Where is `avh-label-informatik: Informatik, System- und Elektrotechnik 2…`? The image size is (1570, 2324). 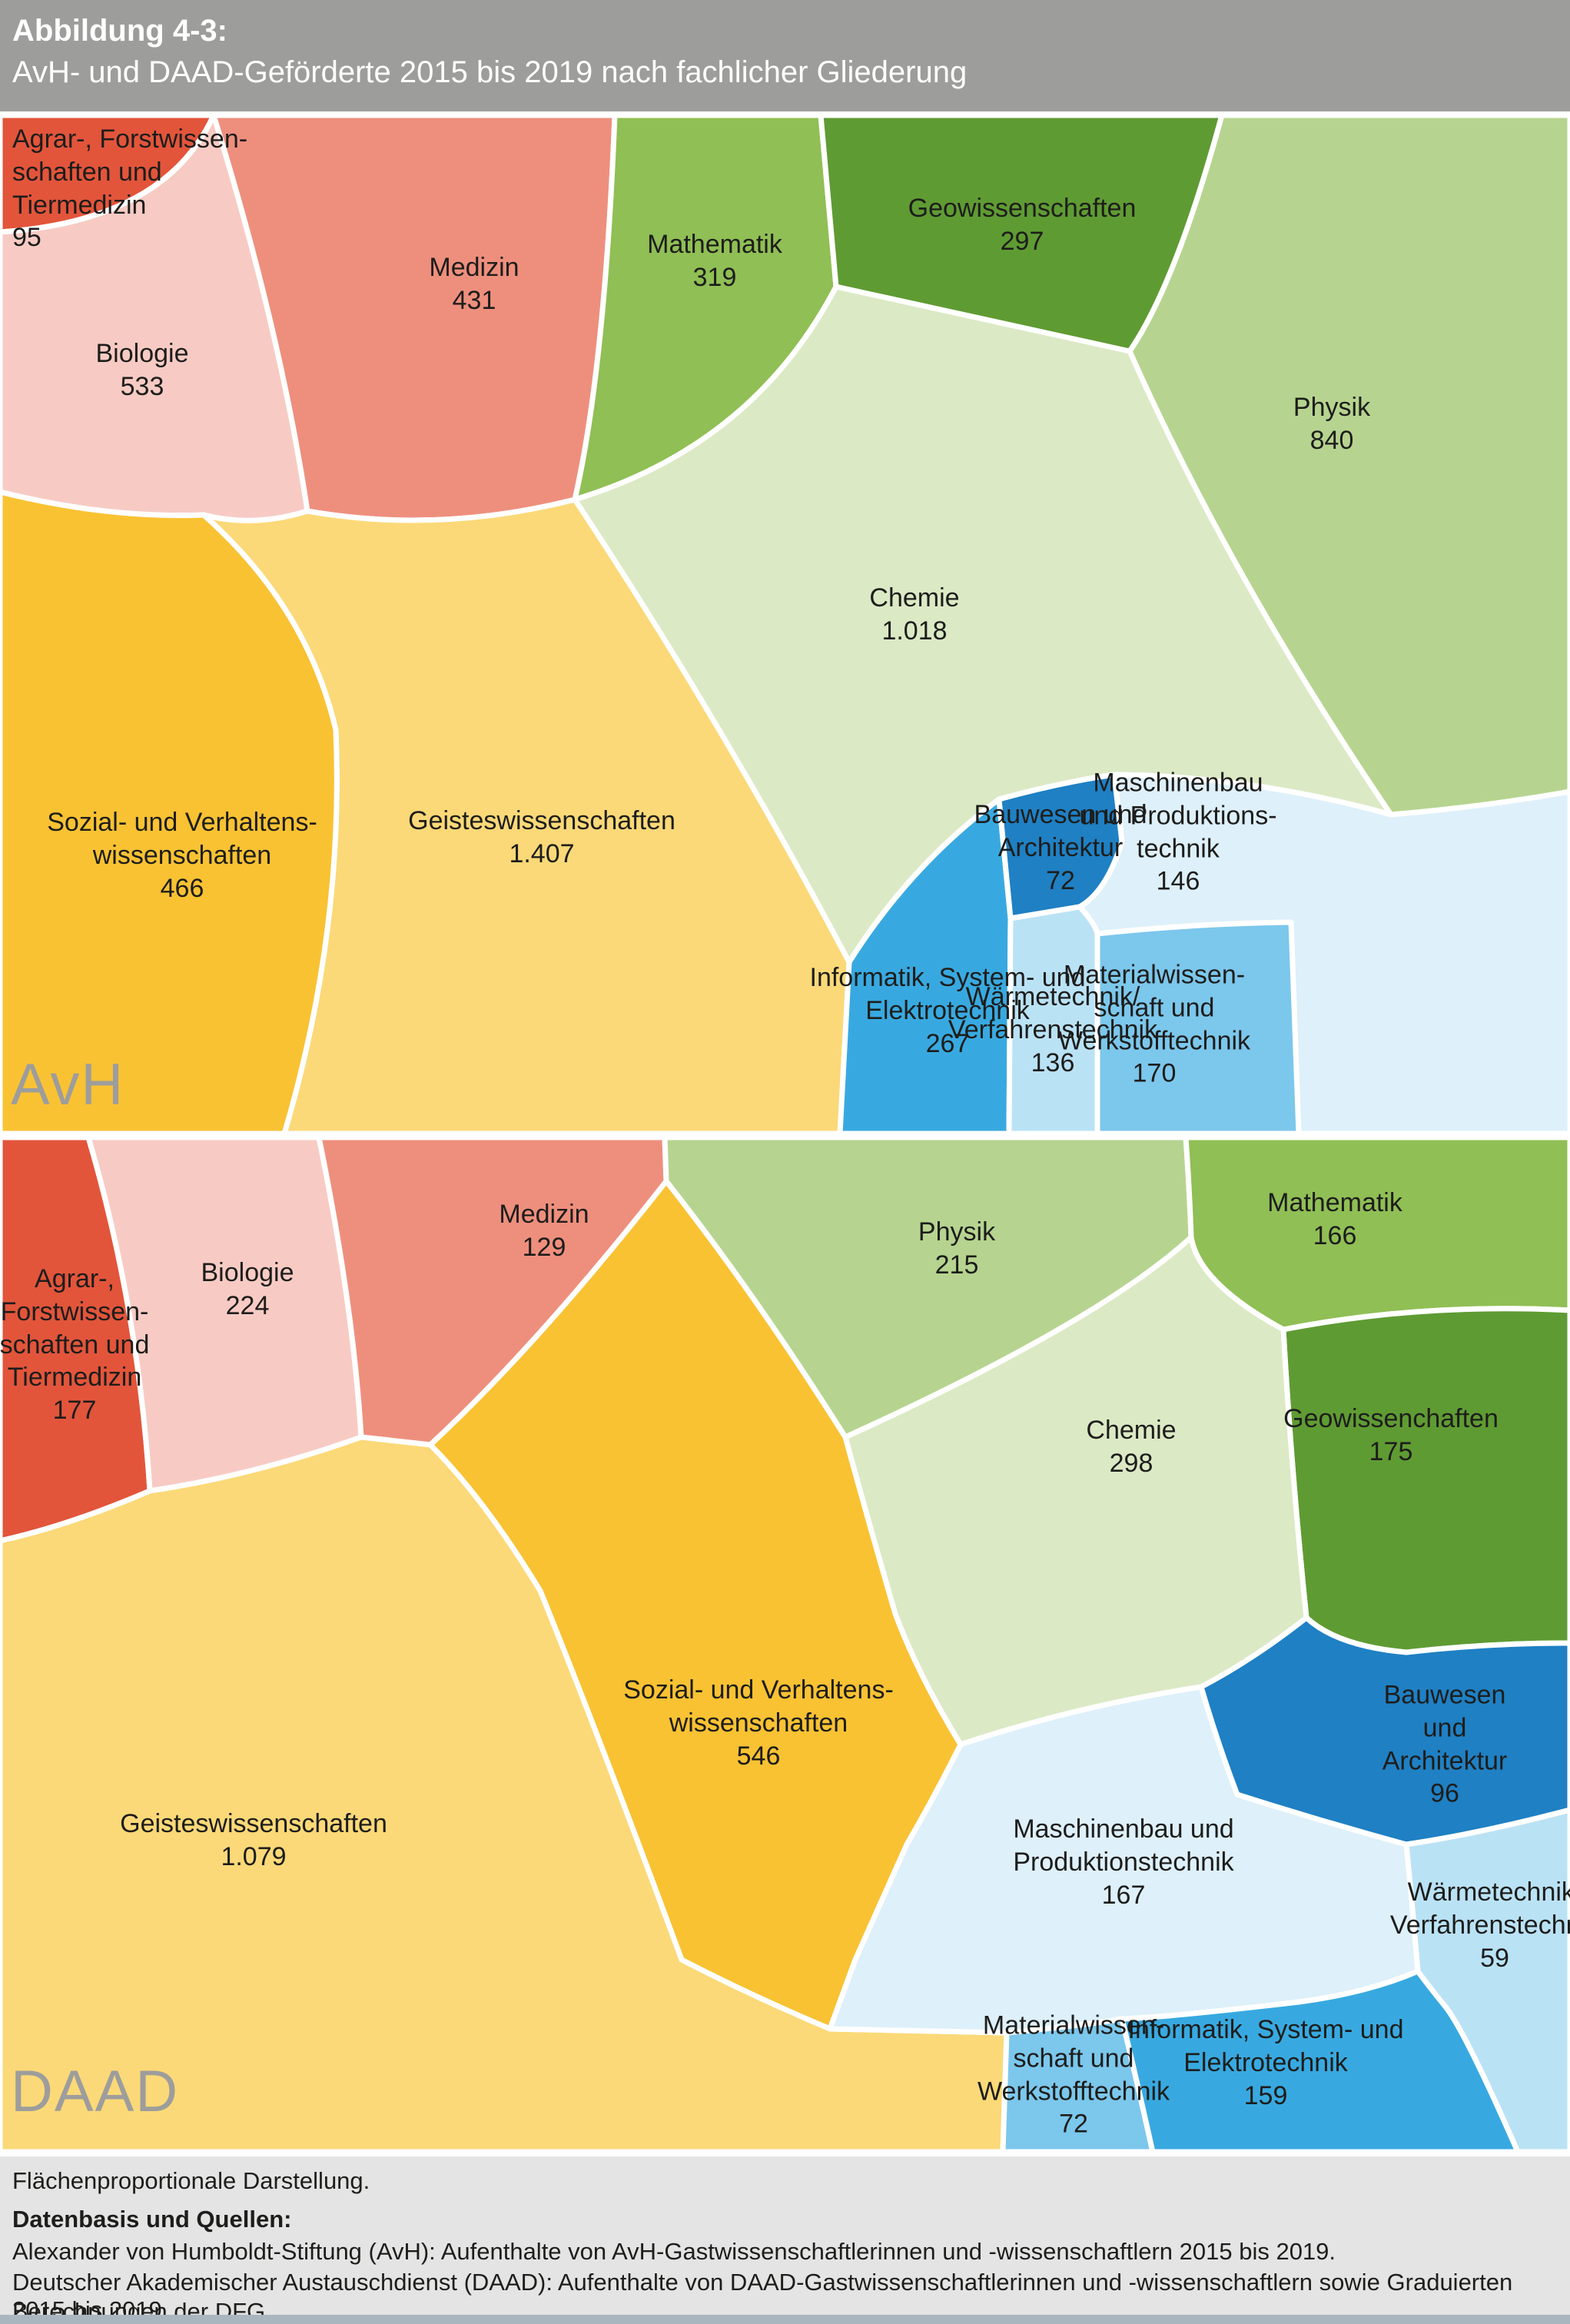 avh-label-informatik: Informatik, System- und Elektrotechnik 2… is located at coordinates (948, 1010).